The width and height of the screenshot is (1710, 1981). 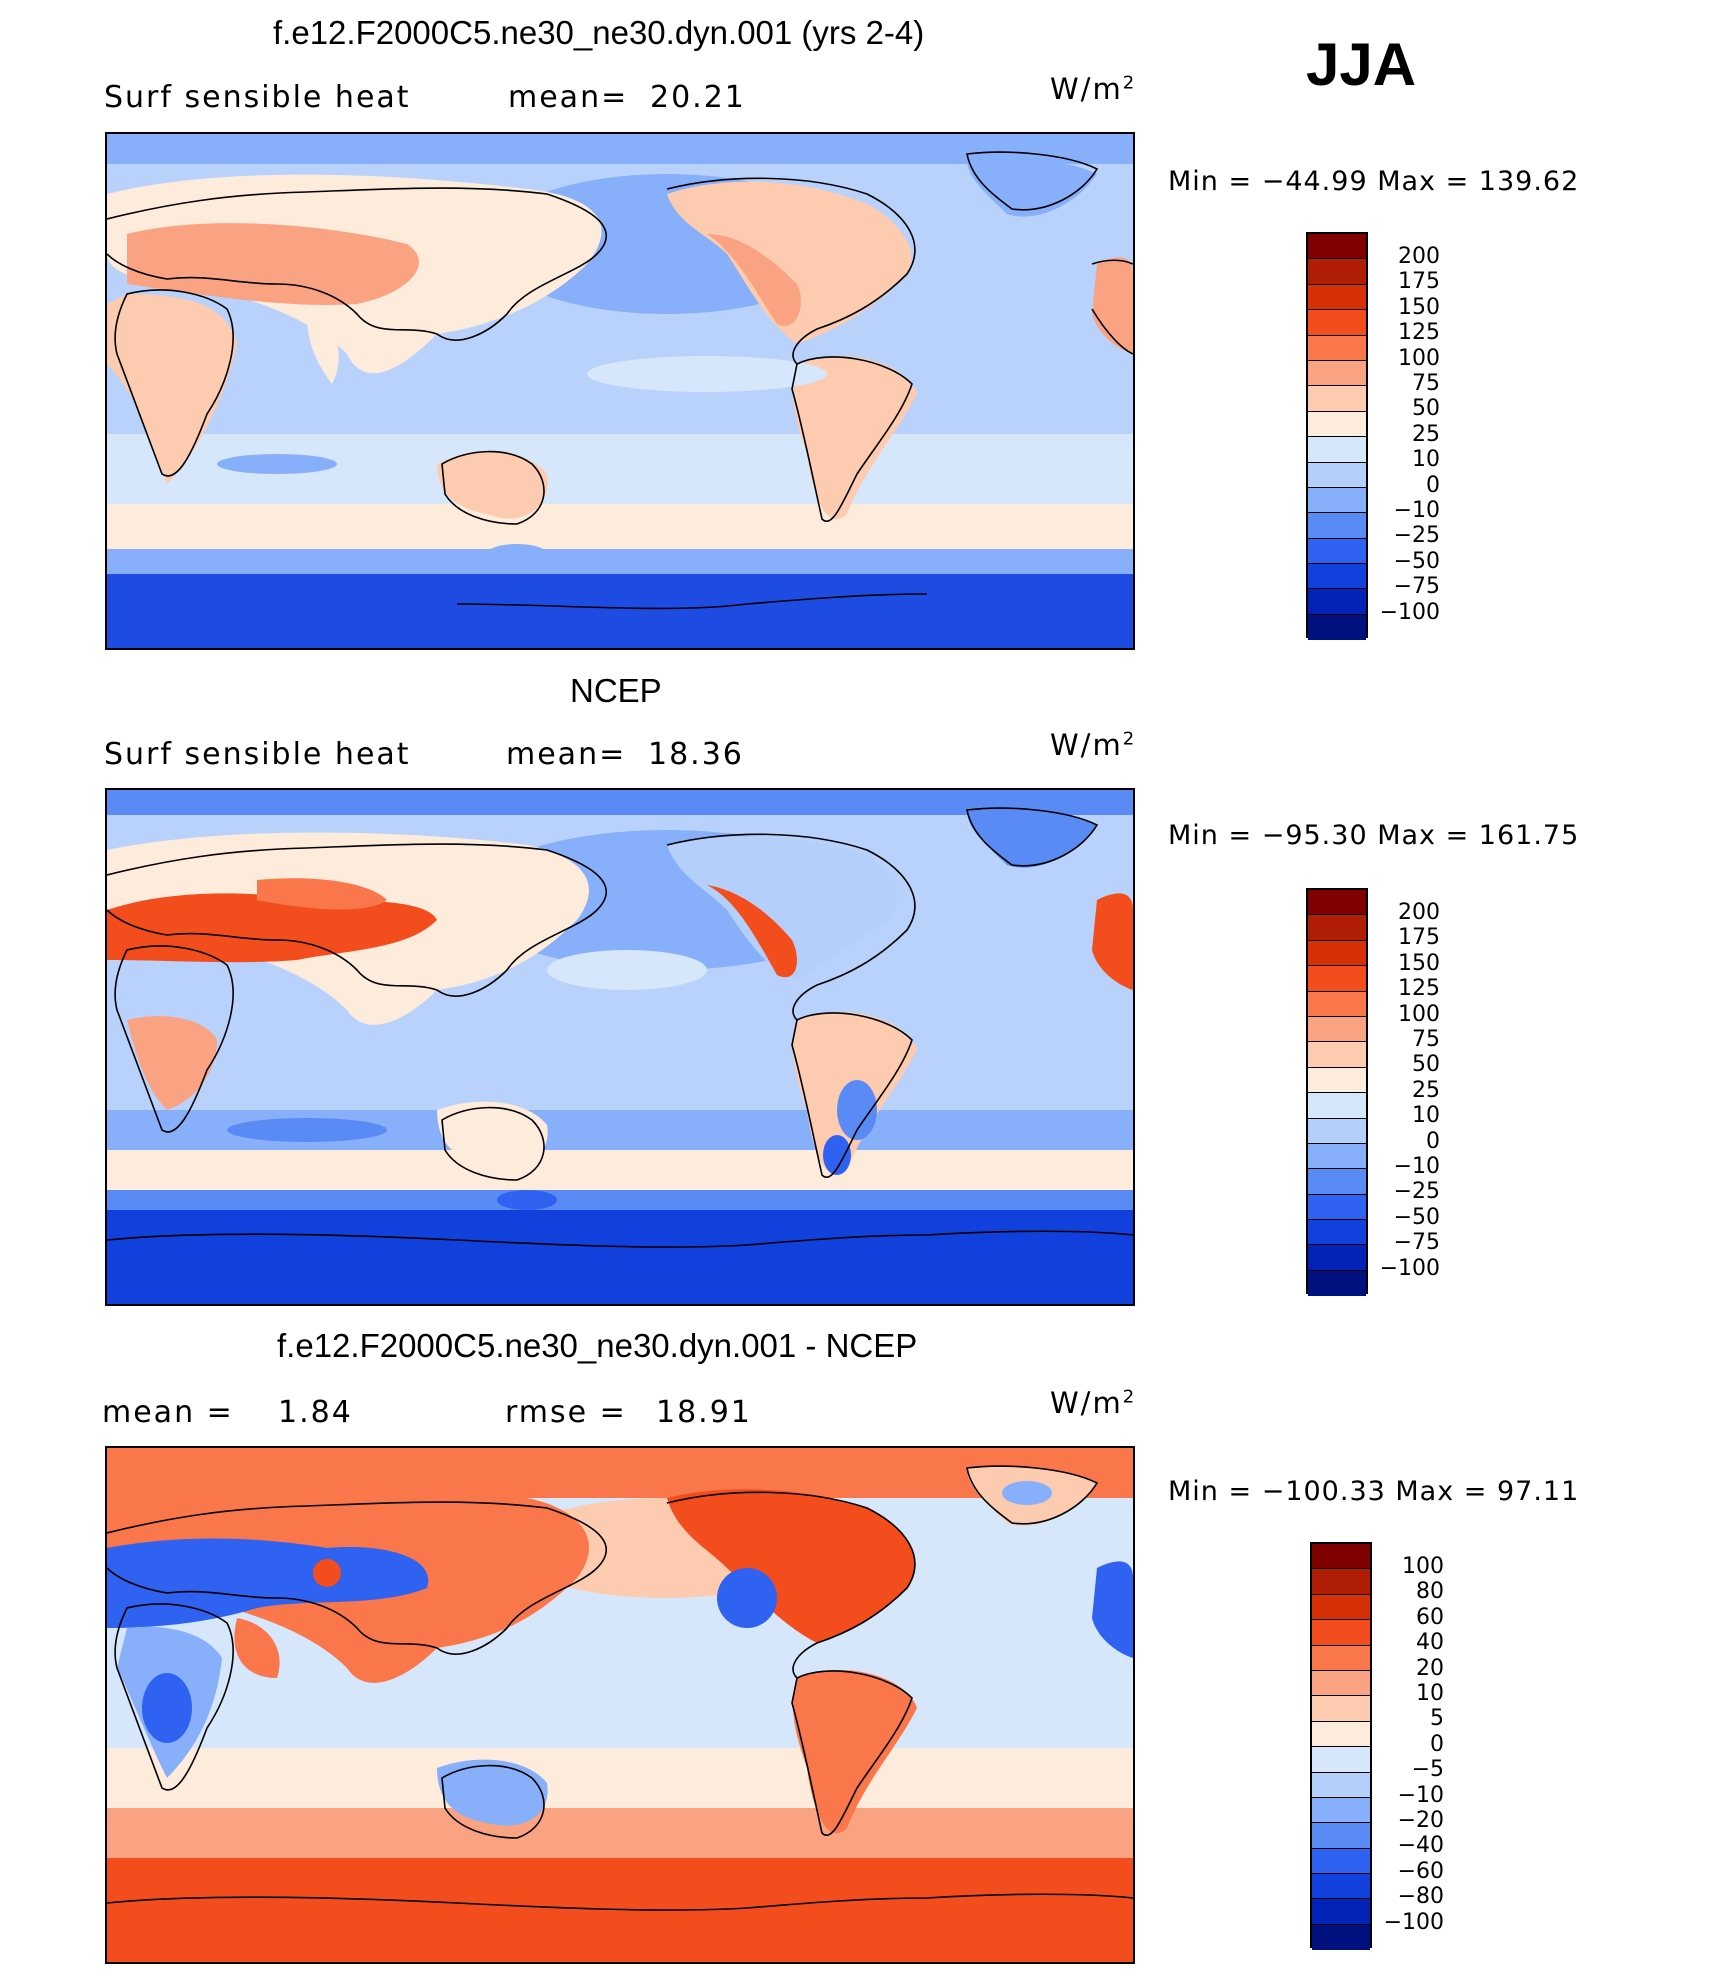 What do you see at coordinates (257, 97) in the screenshot?
I see `panel1-variable-label: Surf sensible heat` at bounding box center [257, 97].